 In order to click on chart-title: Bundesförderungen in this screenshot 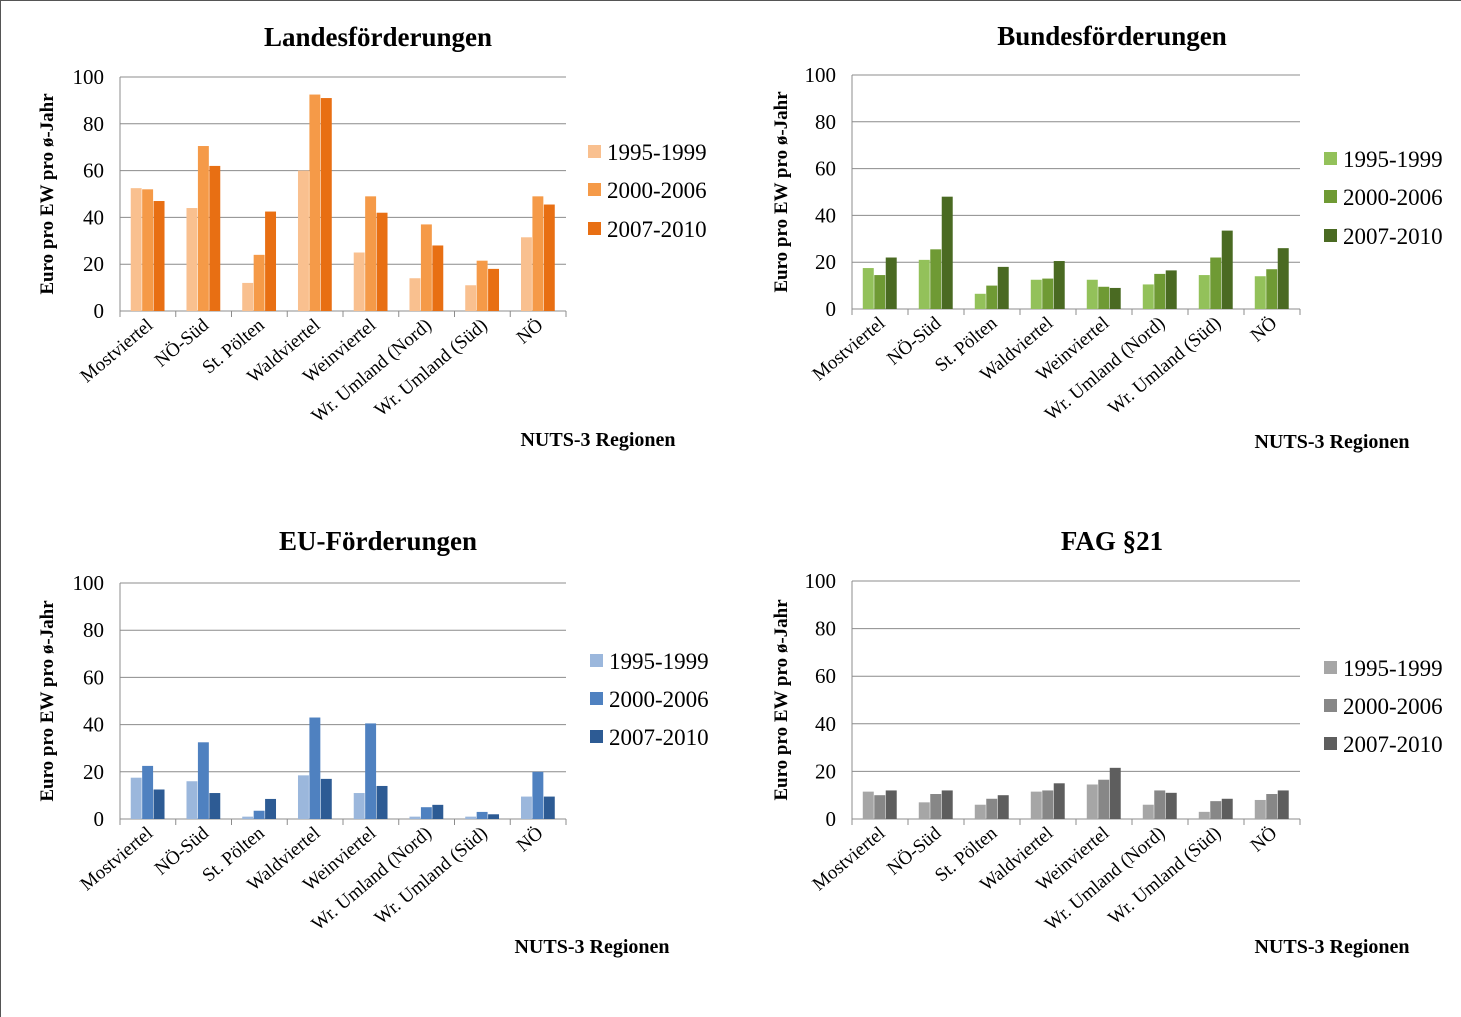, I will do `click(1112, 36)`.